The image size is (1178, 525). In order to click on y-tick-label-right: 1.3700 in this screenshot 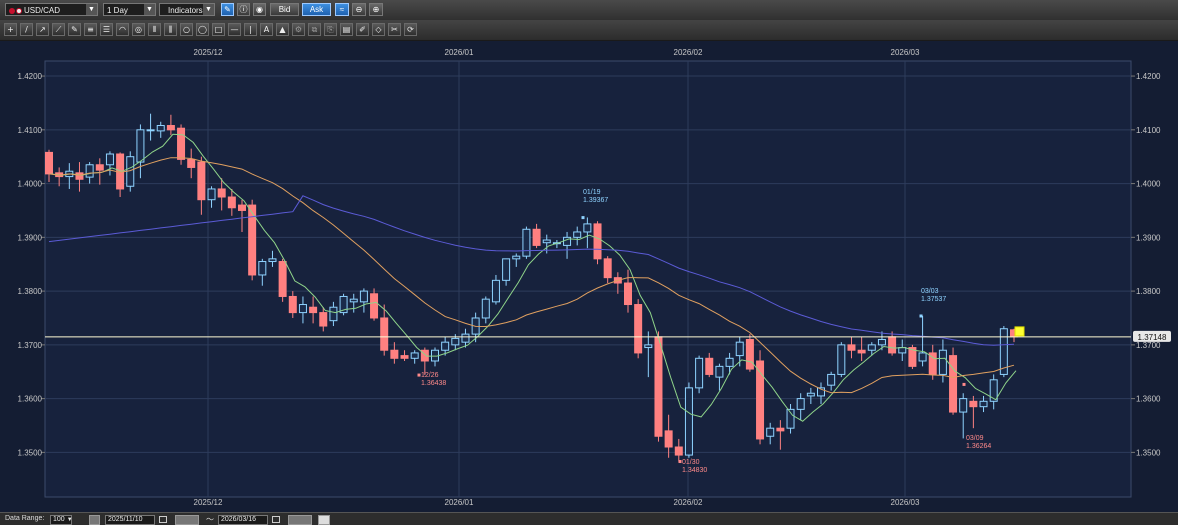, I will do `click(1148, 345)`.